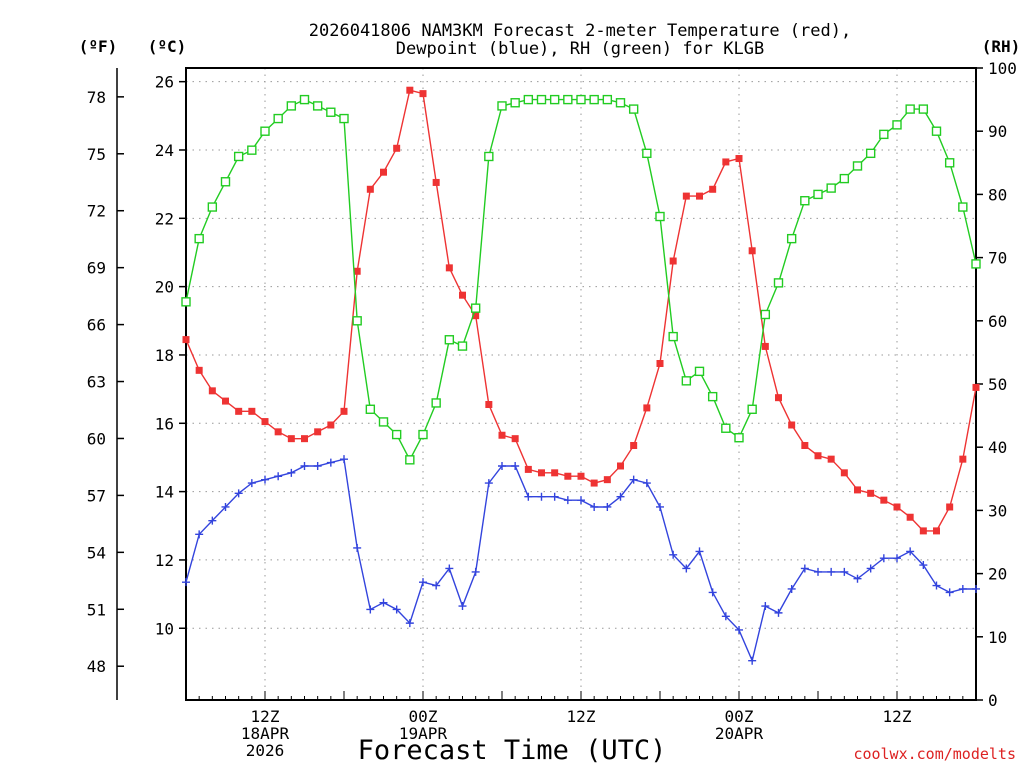 This screenshot has height=768, width=1024. What do you see at coordinates (265, 733) in the screenshot?
I see `time-tick-label: 18APR` at bounding box center [265, 733].